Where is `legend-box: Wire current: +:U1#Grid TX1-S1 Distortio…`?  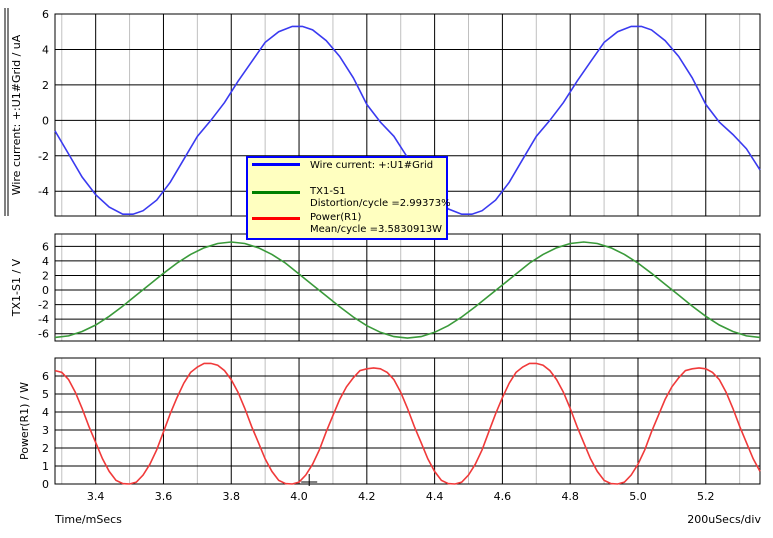
legend-box: Wire current: +:U1#Grid TX1-S1 Distortio… is located at coordinates (348, 198).